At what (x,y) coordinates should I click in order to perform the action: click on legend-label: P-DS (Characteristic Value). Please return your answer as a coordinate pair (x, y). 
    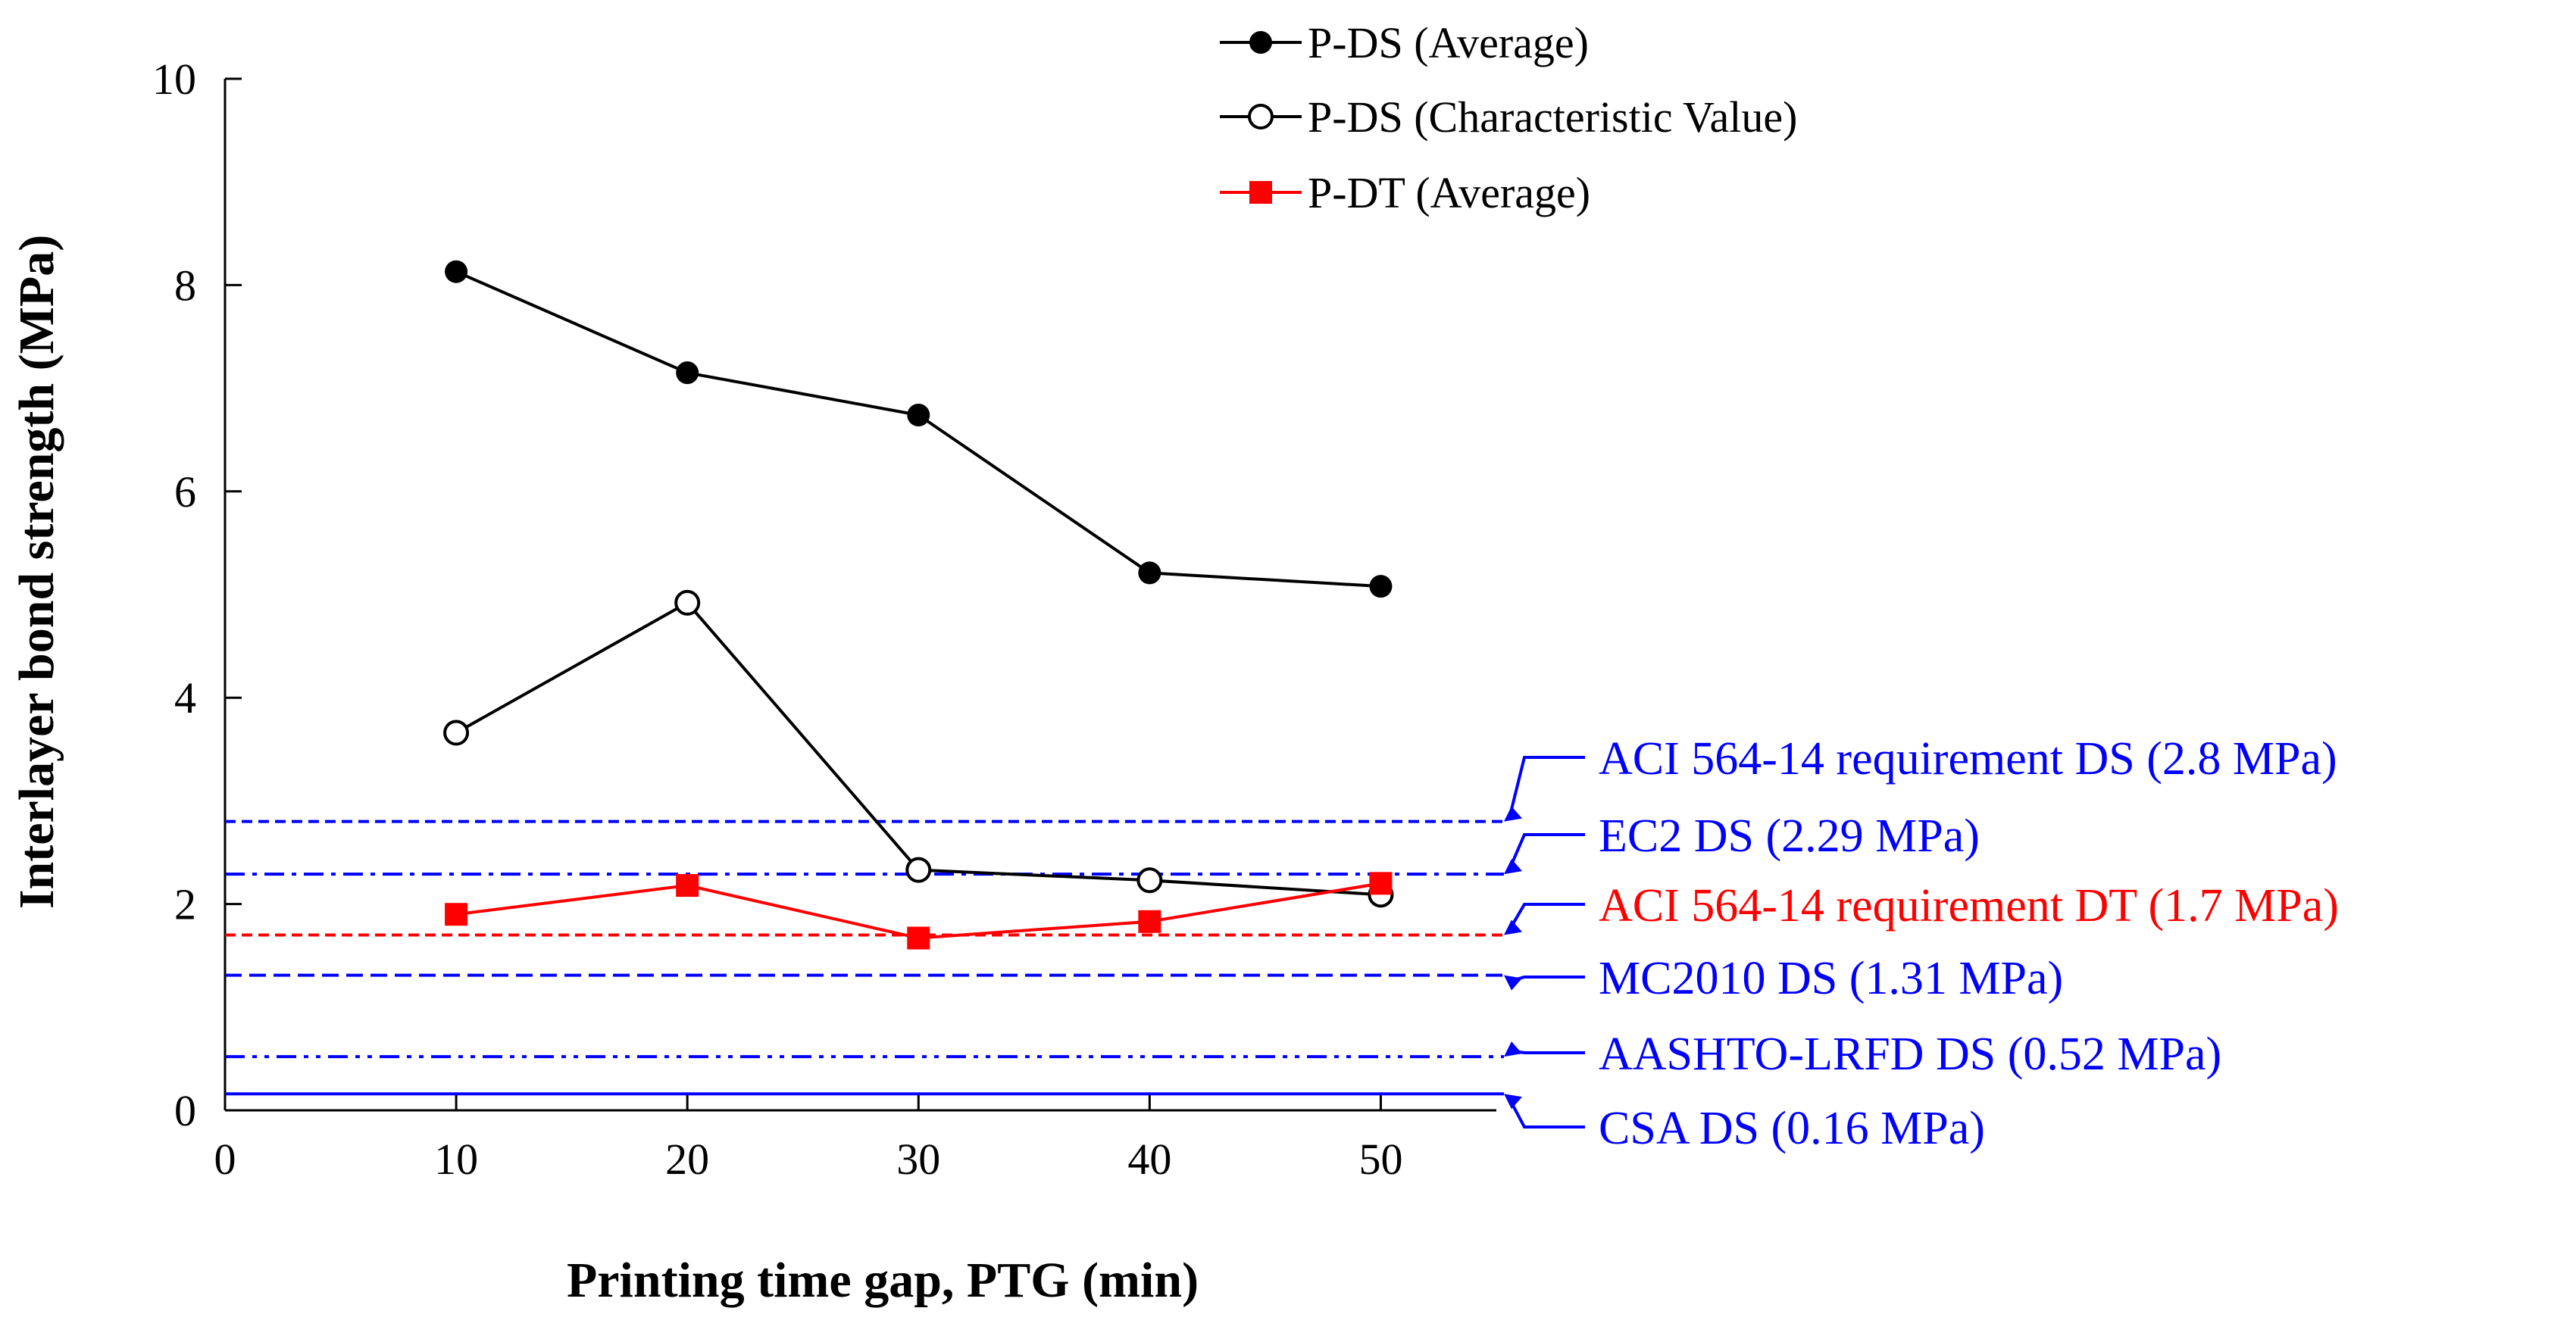
    Looking at the image, I should click on (1552, 117).